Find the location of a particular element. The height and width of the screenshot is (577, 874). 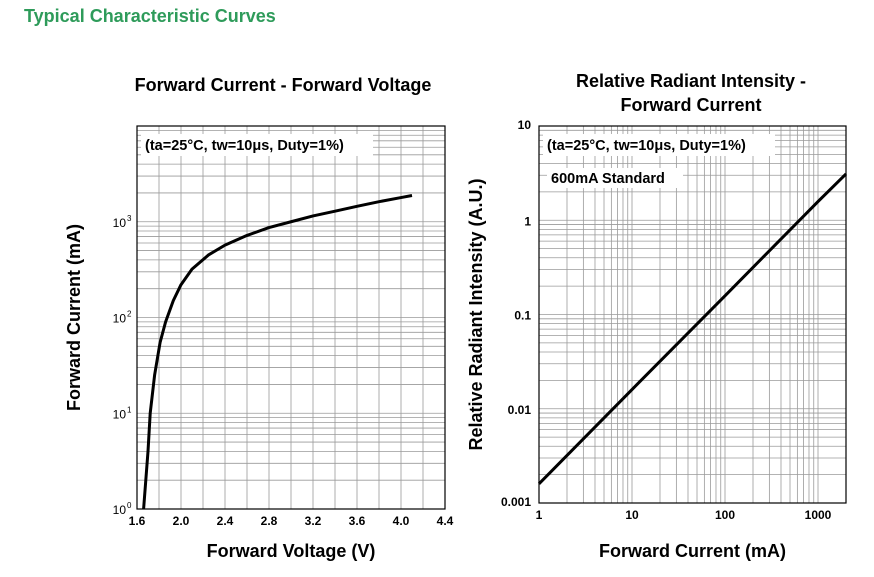

x-tick-label: 2.4 is located at coordinates (225, 521).